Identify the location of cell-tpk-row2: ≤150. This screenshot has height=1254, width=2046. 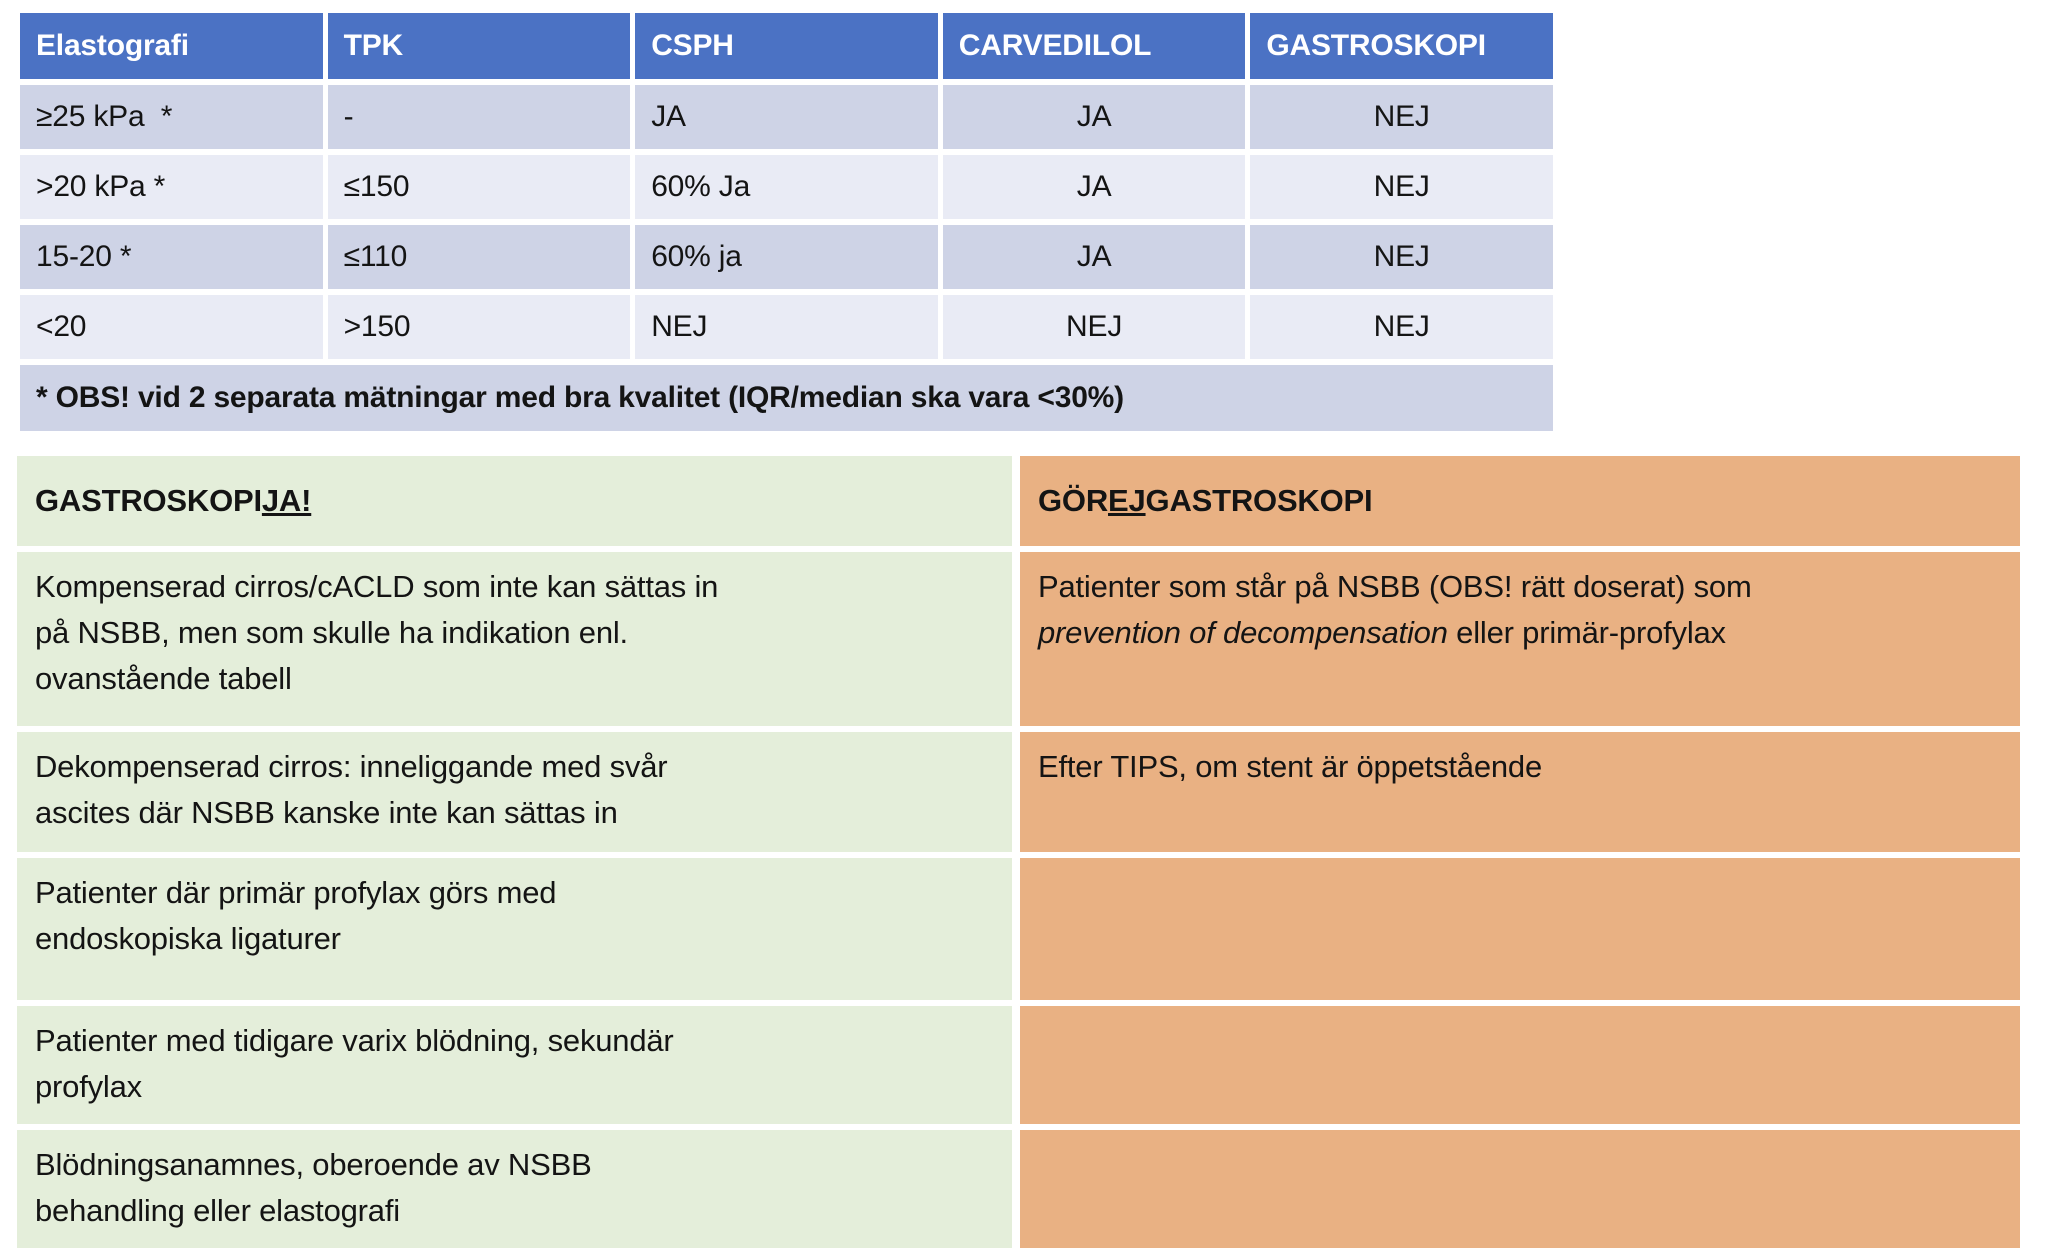
(479, 187).